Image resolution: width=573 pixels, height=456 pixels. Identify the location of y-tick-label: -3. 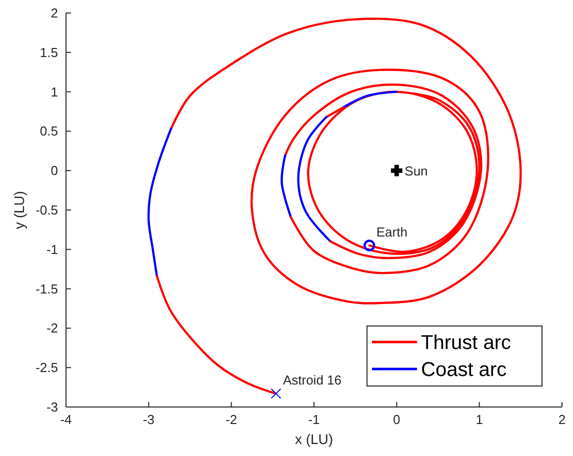
(52, 407).